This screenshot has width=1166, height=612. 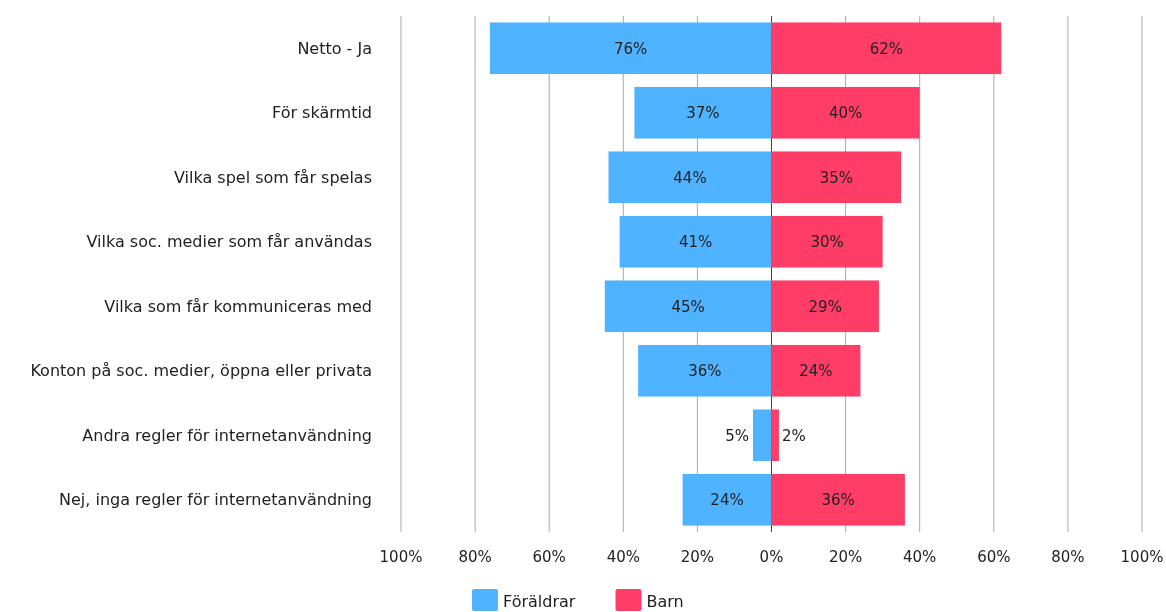 I want to click on y-tick-label: Vilka som får kommuniceras med, so click(x=238, y=306).